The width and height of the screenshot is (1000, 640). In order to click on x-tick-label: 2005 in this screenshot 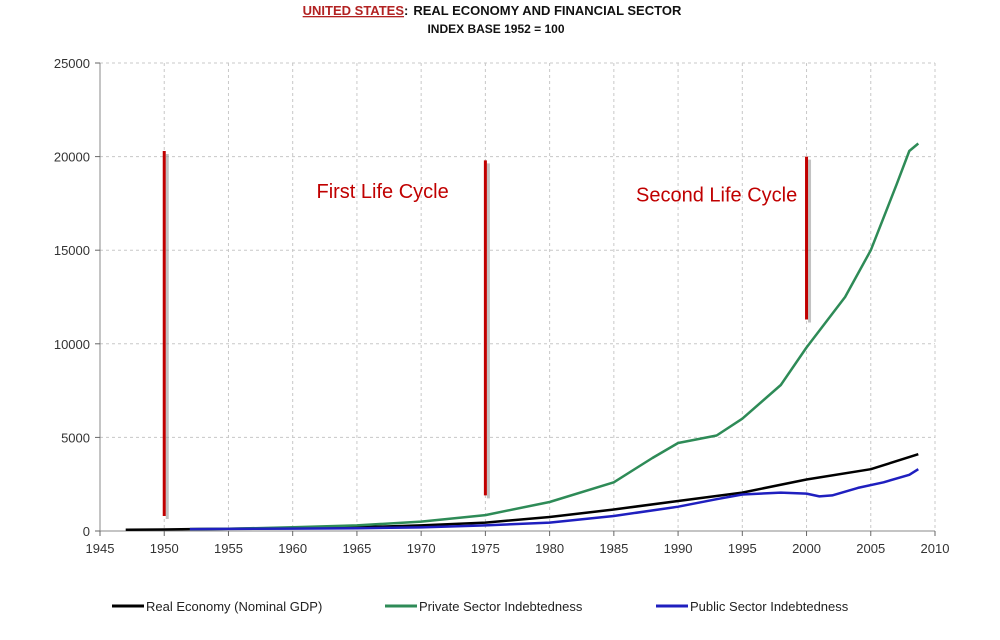, I will do `click(870, 548)`.